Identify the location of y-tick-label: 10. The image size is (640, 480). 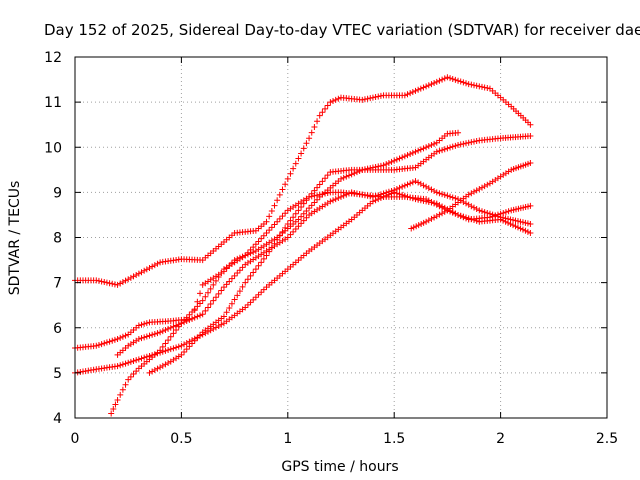
(53, 148).